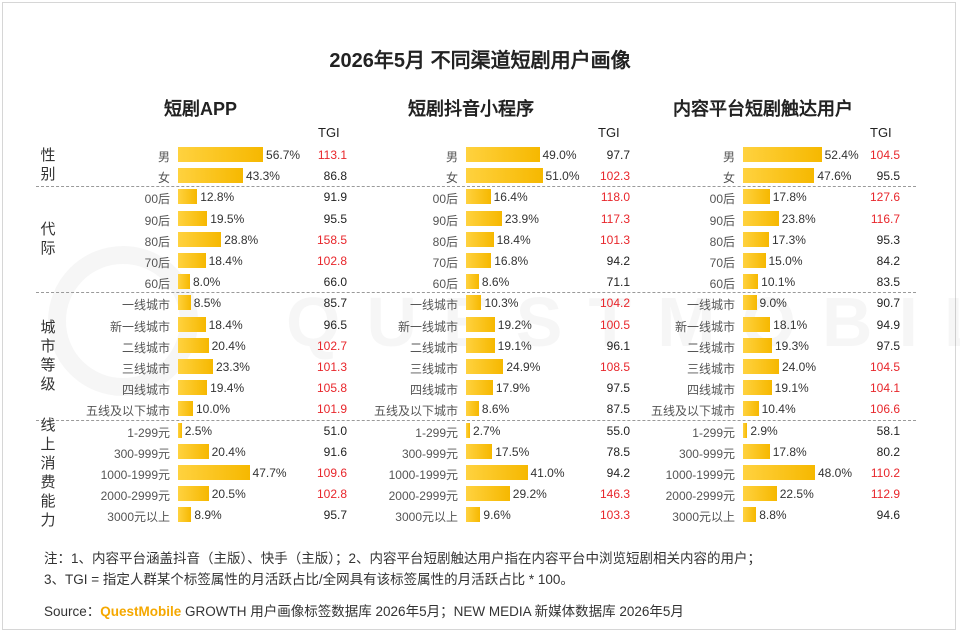 The image size is (960, 634). I want to click on tgi-value: 97.5, so click(618, 388).